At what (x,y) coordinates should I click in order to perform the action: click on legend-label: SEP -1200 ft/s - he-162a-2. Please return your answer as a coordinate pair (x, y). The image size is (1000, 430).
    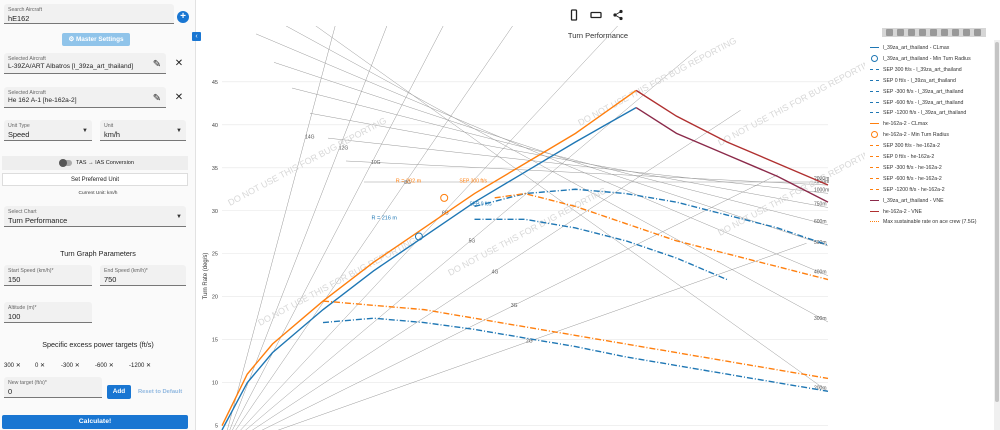
    Looking at the image, I should click on (914, 189).